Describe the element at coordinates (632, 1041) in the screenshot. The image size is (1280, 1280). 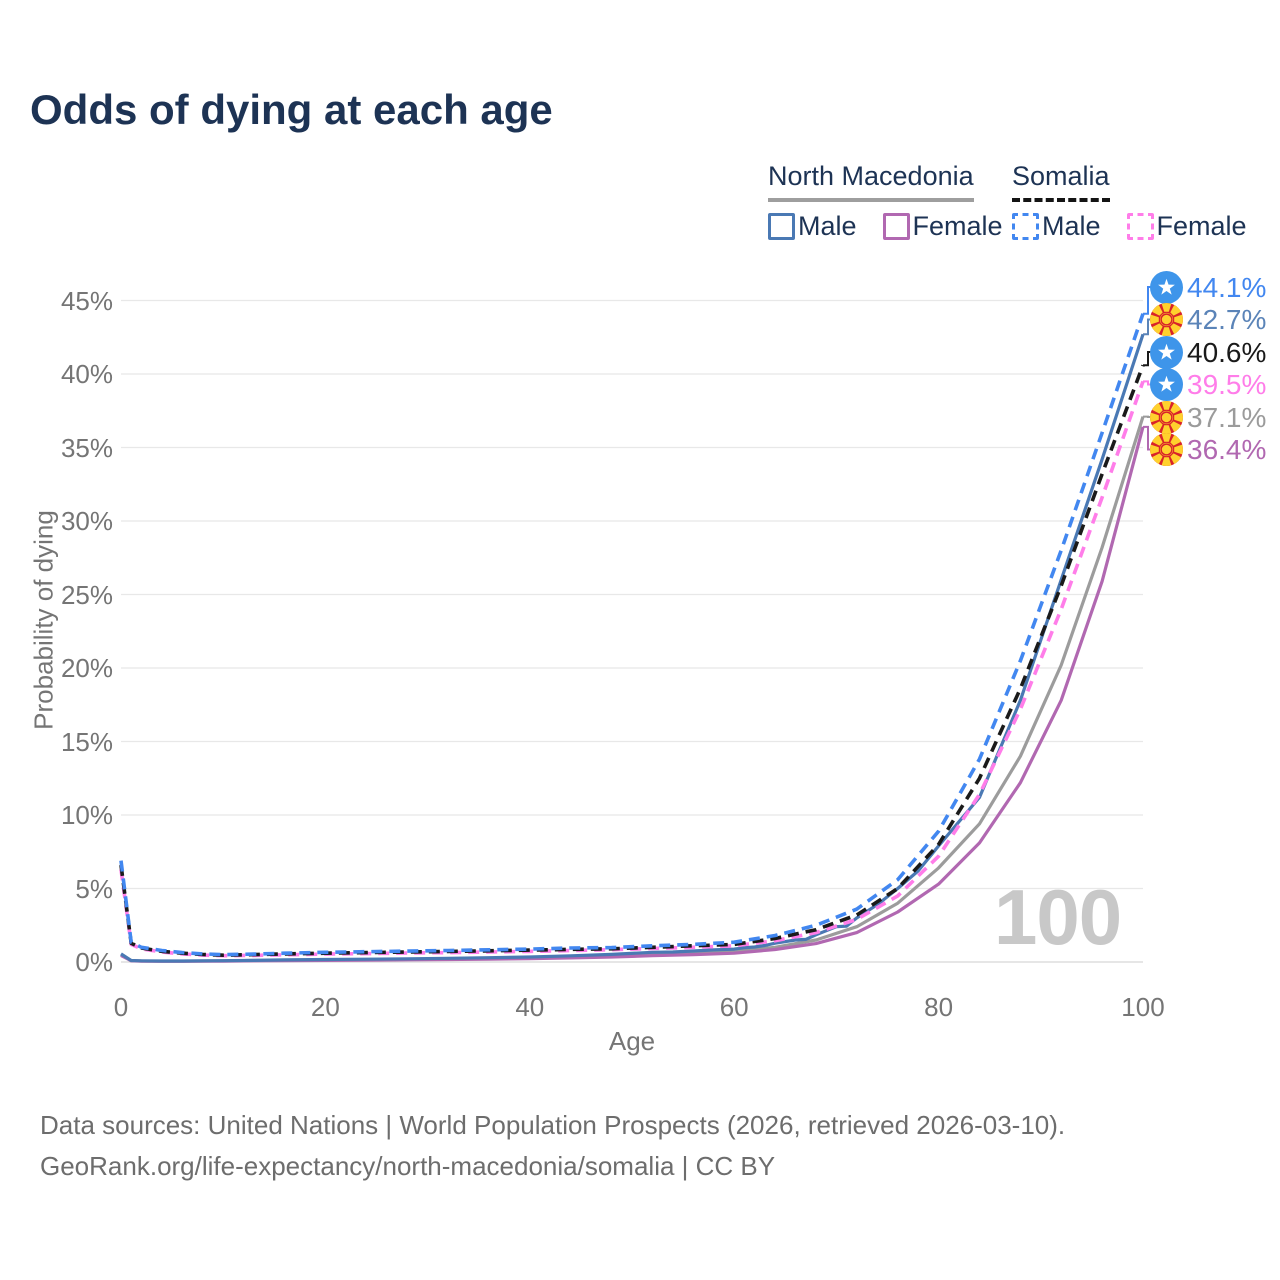
I see `x-axis-title: Age` at that location.